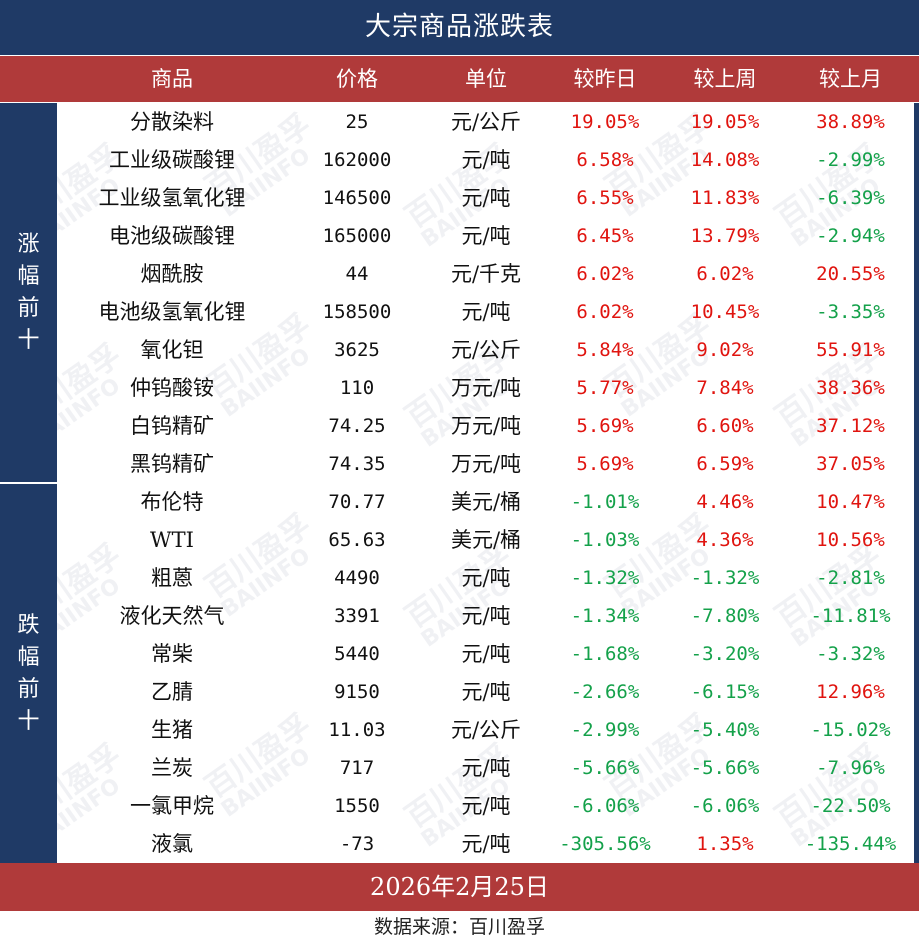 The width and height of the screenshot is (919, 943). I want to click on commodity-name-cell: 氧化钽, so click(172, 350).